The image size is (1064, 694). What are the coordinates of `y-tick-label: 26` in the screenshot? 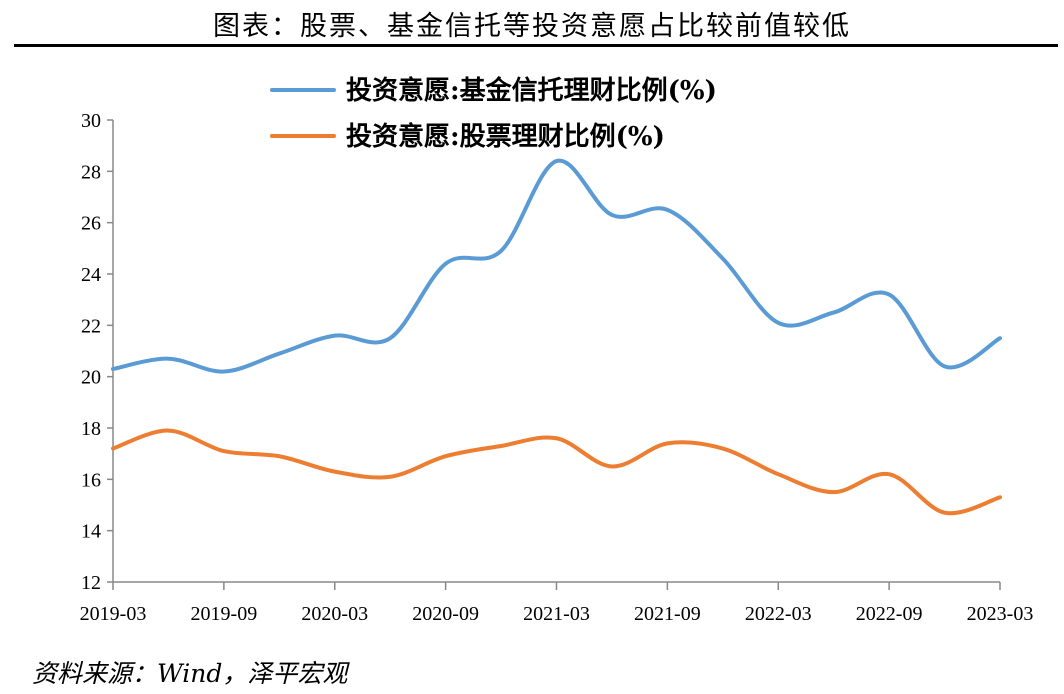 It's located at (91, 224).